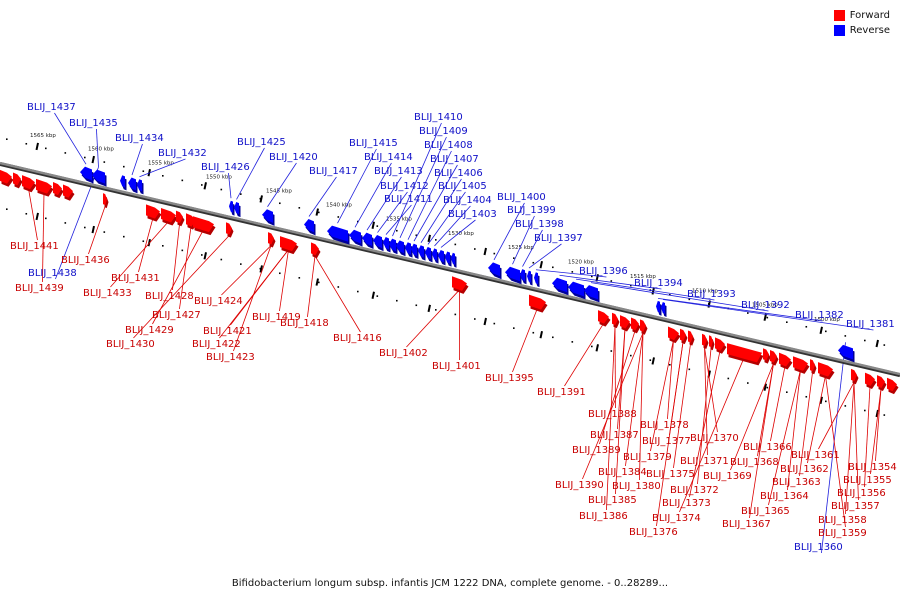 This screenshot has width=900, height=600. What do you see at coordinates (539, 224) in the screenshot?
I see `gene-label: BLIJ_1398` at bounding box center [539, 224].